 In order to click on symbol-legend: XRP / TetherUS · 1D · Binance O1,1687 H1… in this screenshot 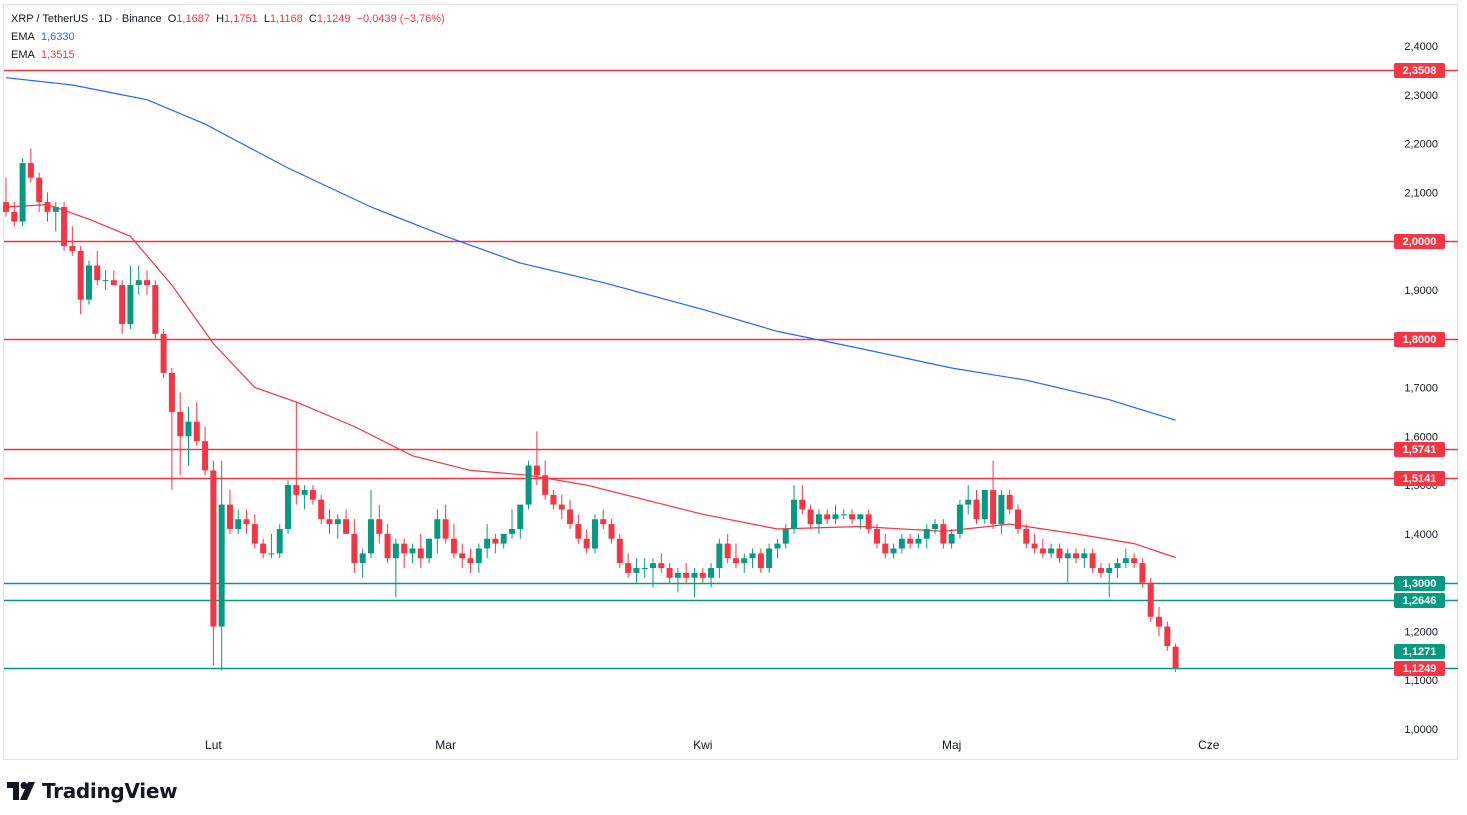, I will do `click(228, 19)`.